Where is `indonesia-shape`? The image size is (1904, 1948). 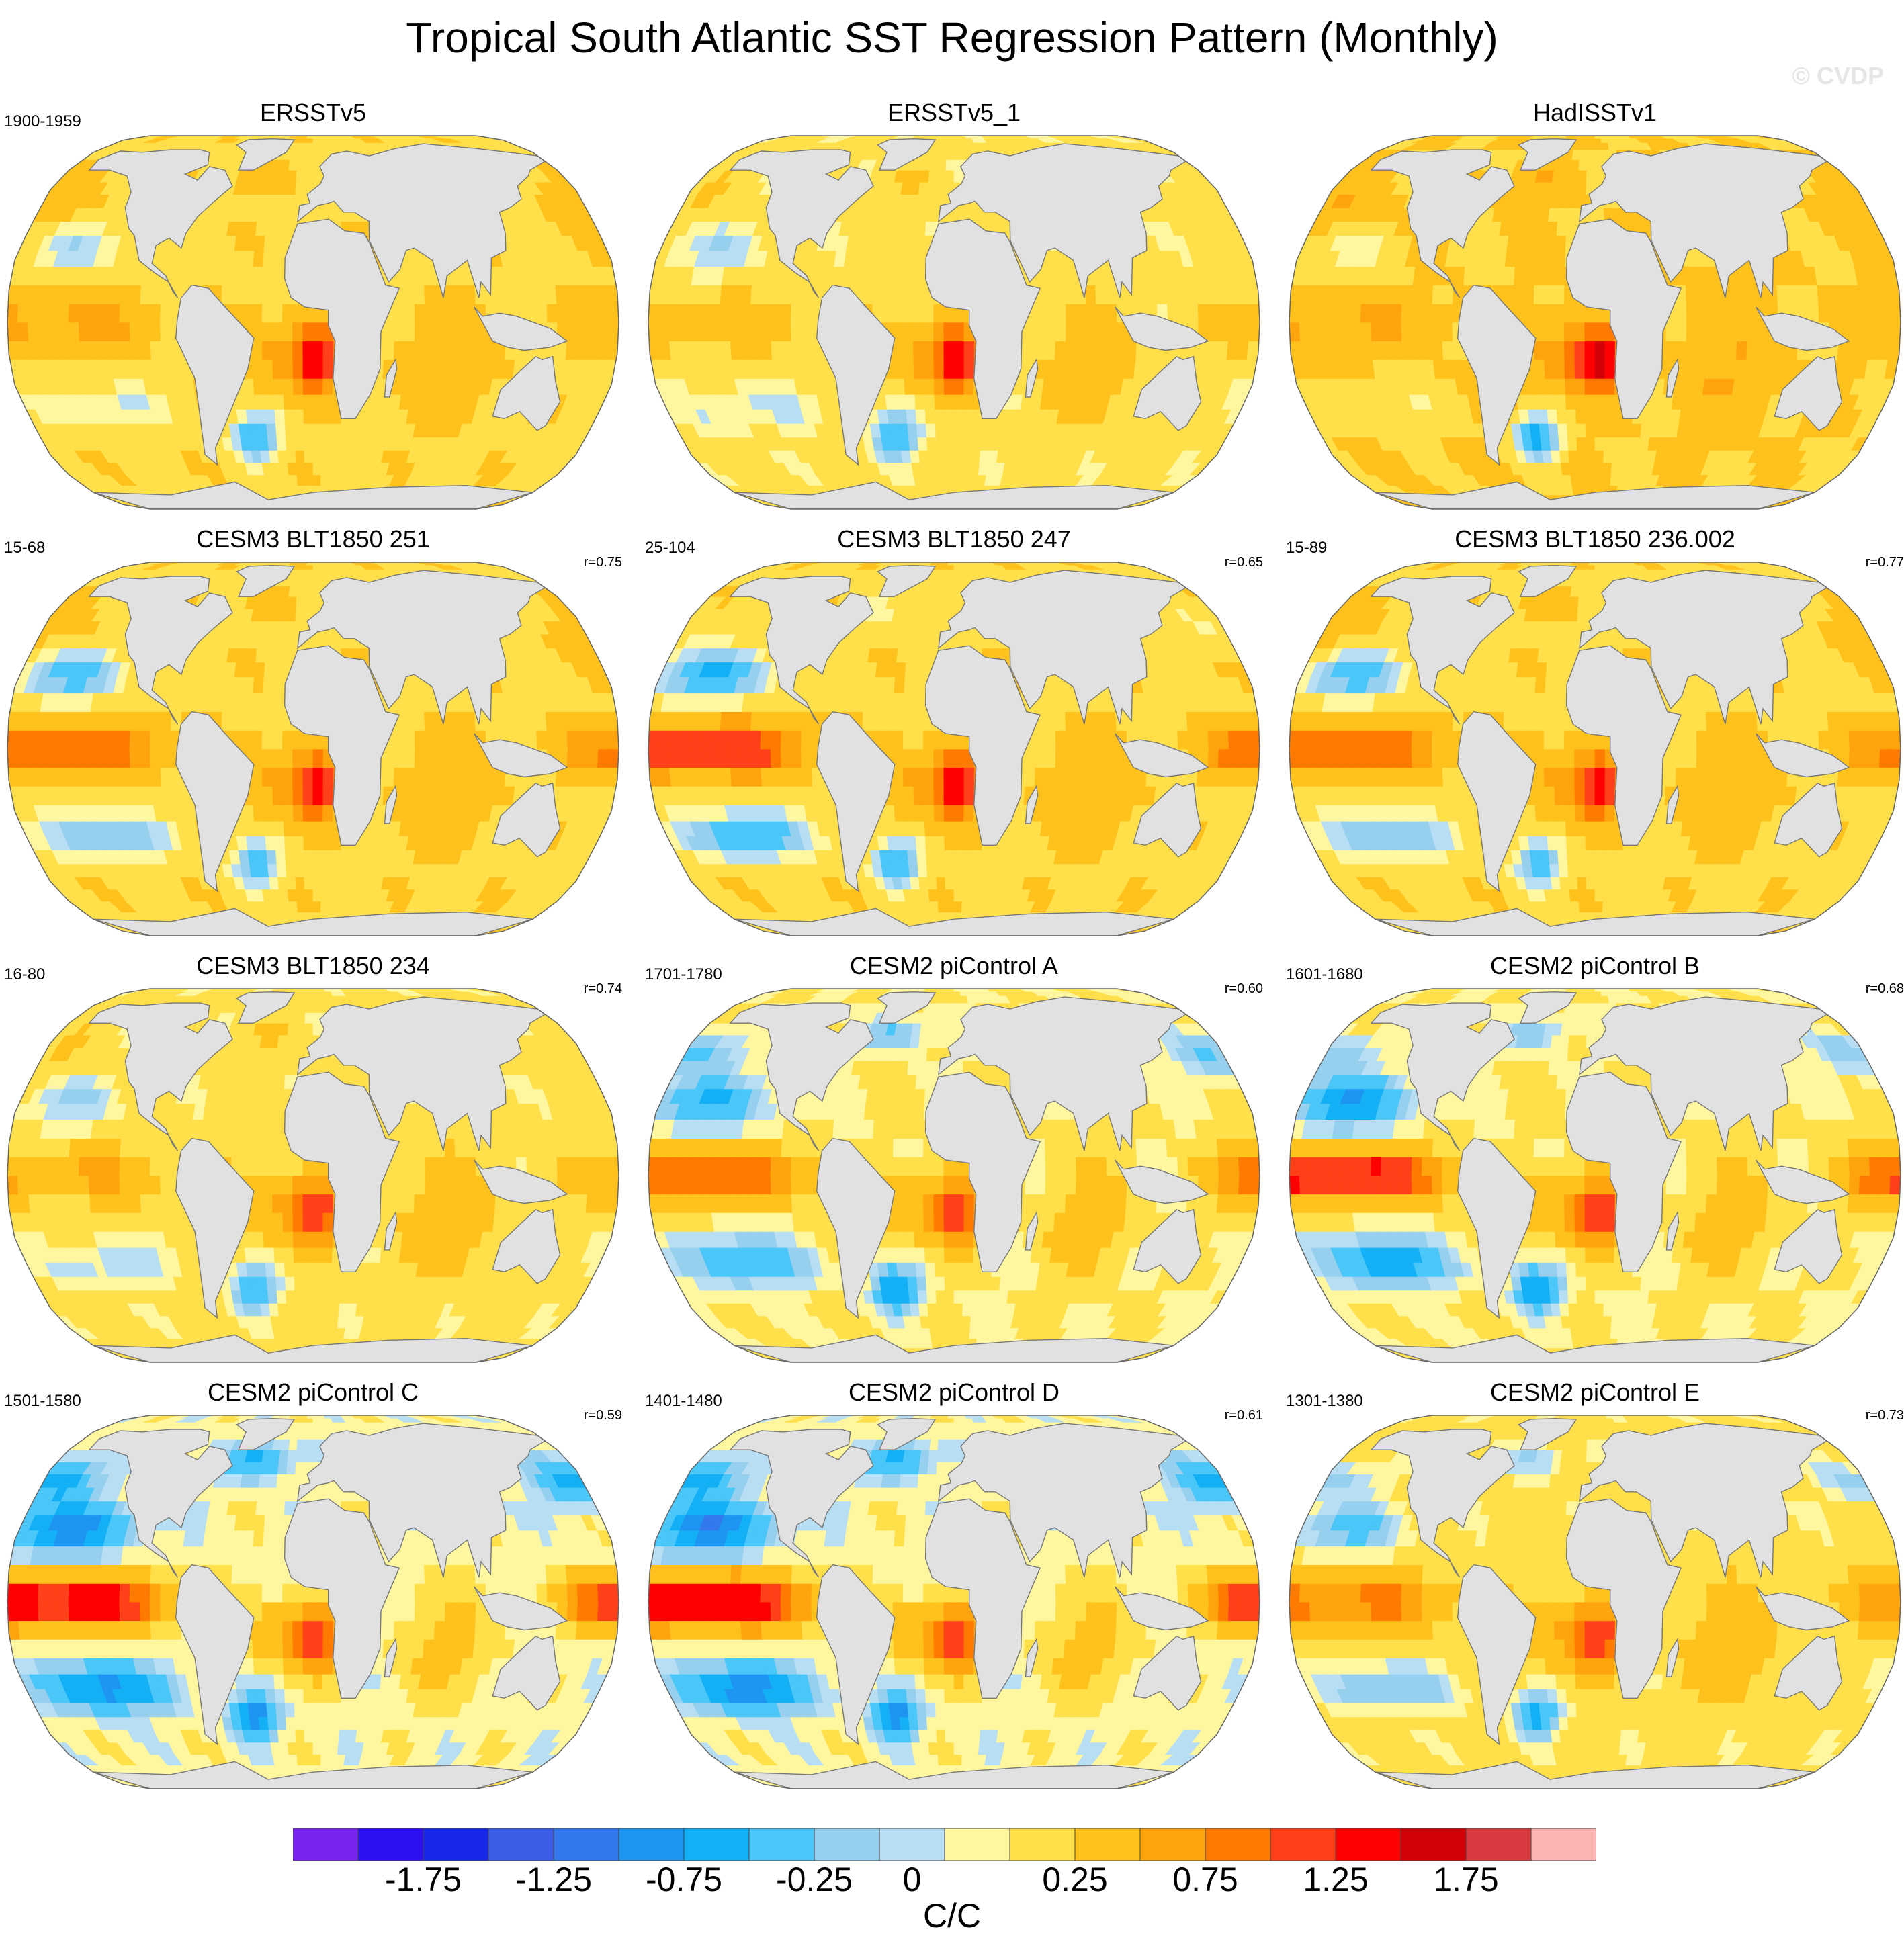
indonesia-shape is located at coordinates (1161, 328).